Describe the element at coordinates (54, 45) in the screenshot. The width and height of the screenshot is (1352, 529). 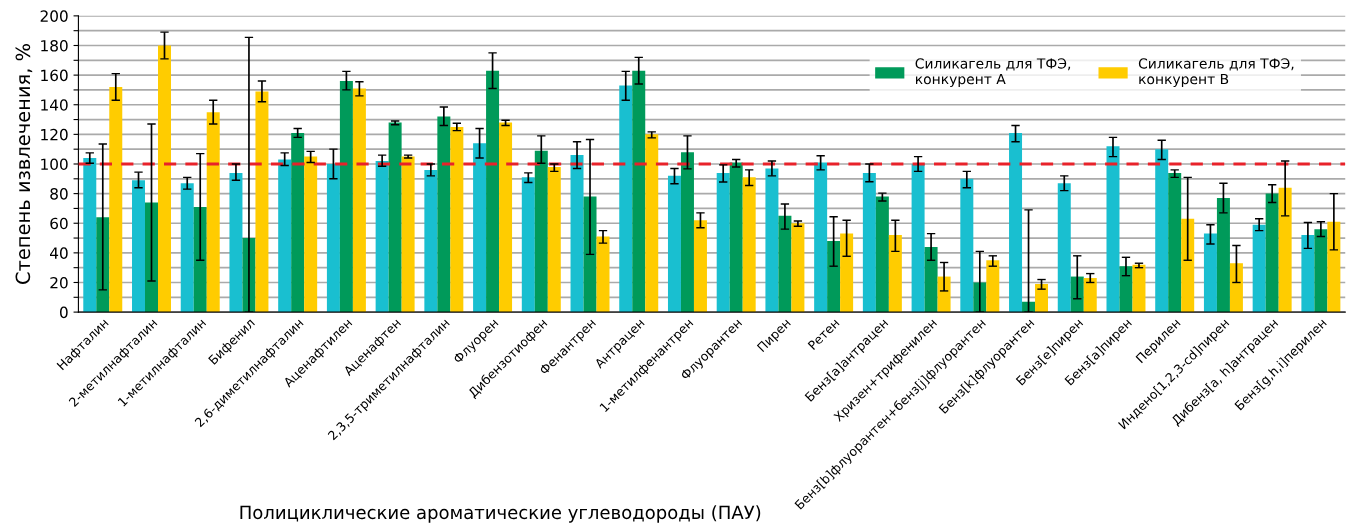
I see `y-tick-label: 180` at that location.